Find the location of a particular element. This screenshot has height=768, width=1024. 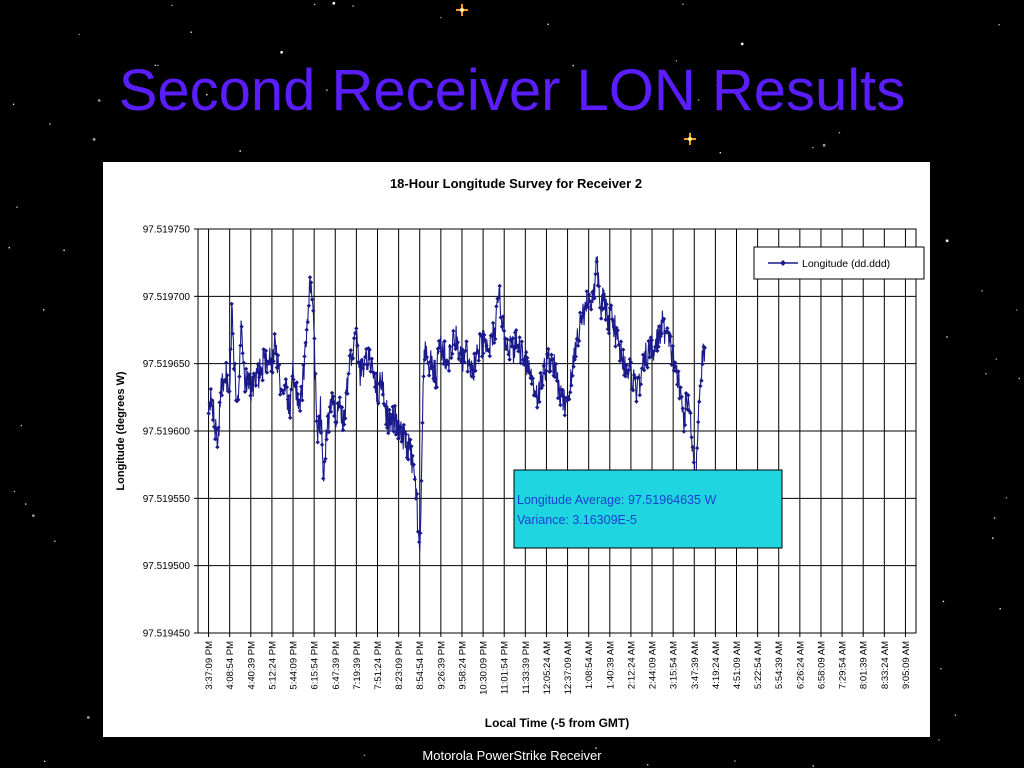

x-axis-title: Local Time (-5 from GMT) is located at coordinates (557, 723).